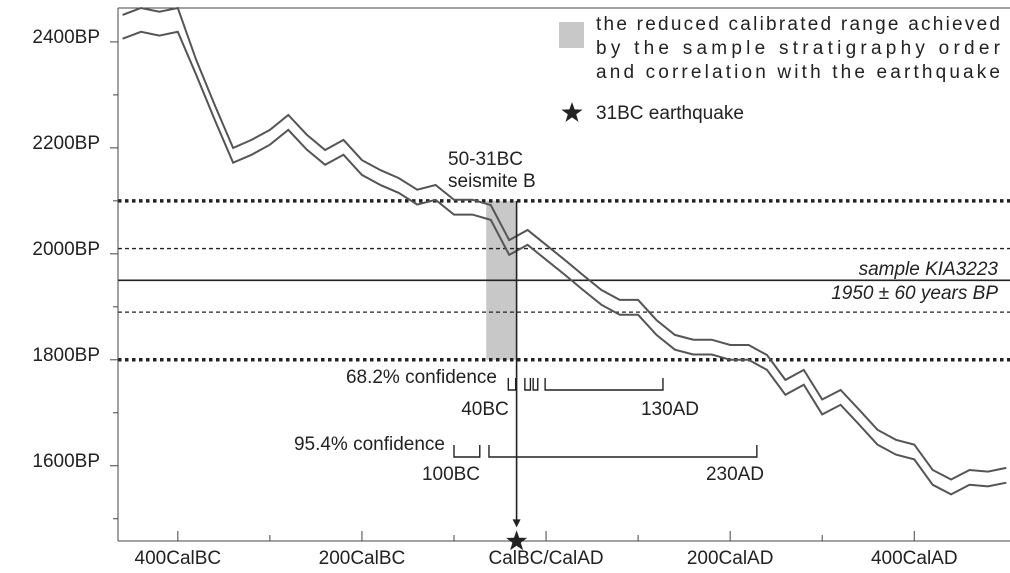  I want to click on interval-start-label: 100BC, so click(451, 474).